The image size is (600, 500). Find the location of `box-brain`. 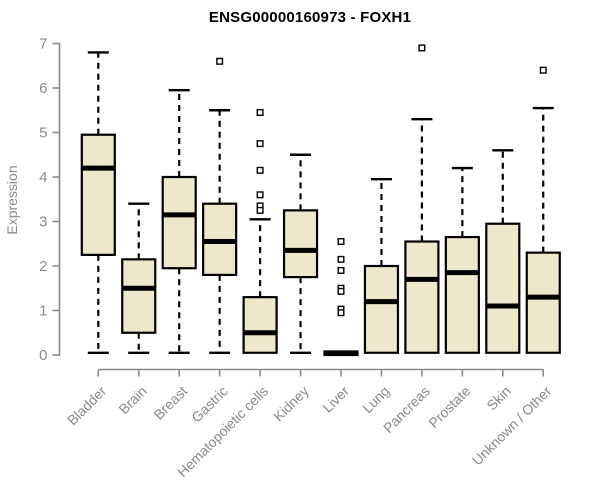

box-brain is located at coordinates (139, 296).